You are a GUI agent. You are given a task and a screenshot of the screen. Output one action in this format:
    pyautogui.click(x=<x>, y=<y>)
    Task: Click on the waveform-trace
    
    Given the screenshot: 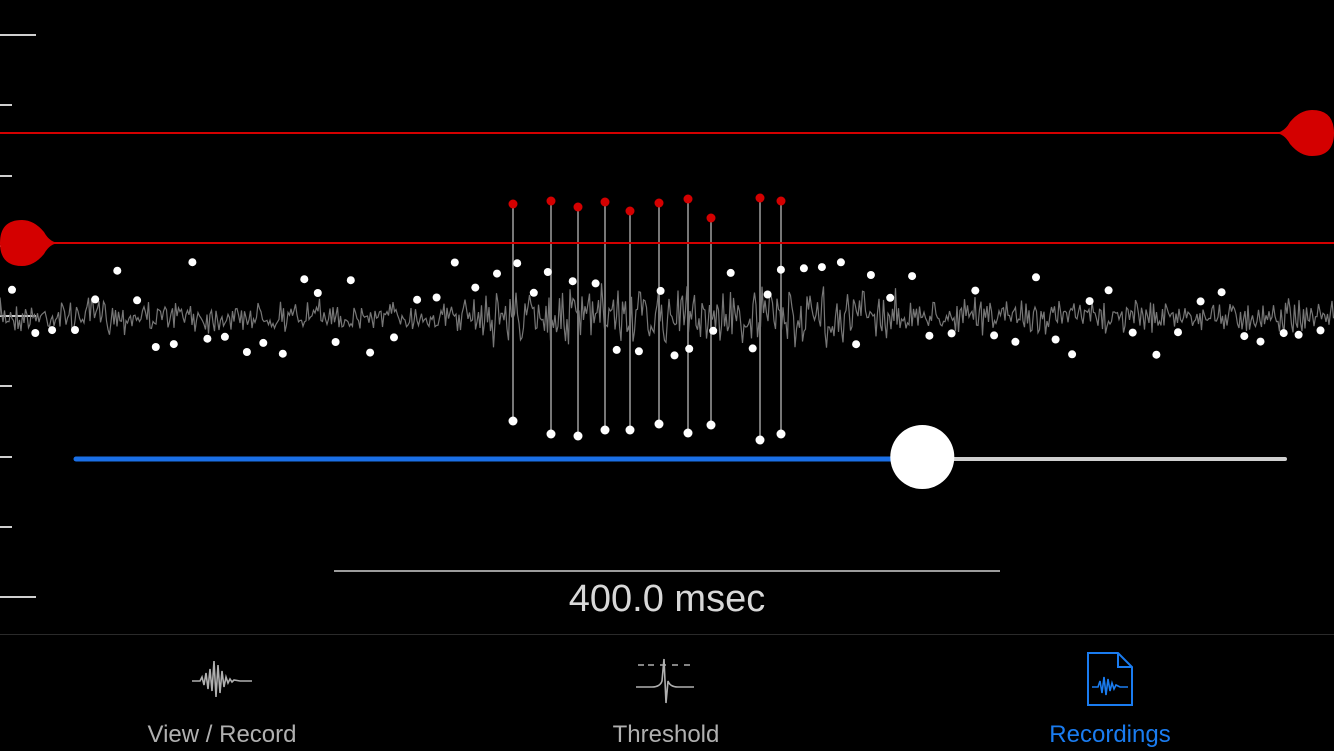 What is the action you would take?
    pyautogui.click(x=667, y=315)
    